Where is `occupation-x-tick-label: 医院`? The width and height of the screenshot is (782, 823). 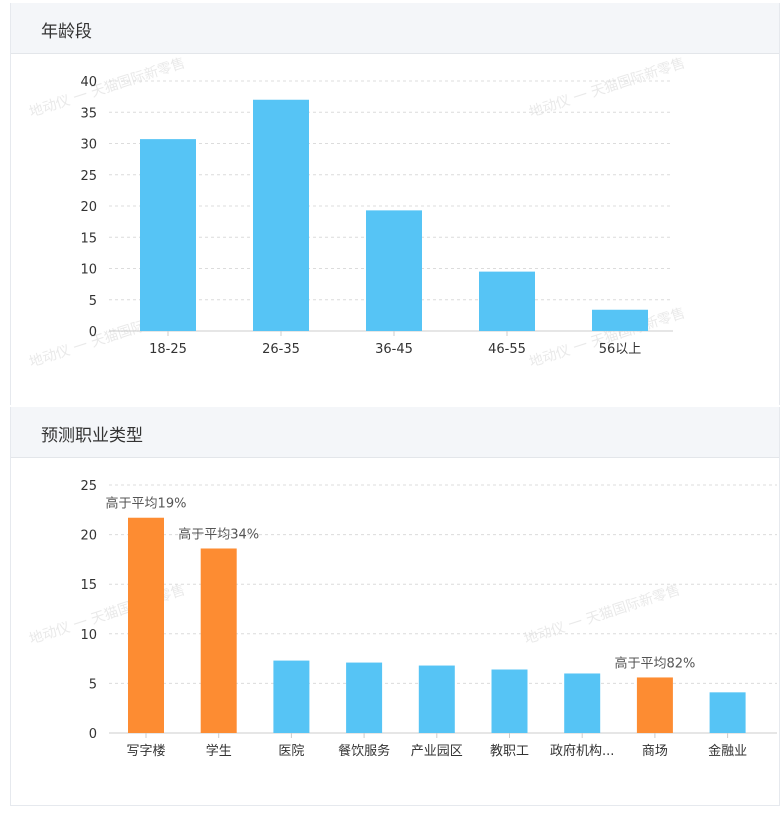
occupation-x-tick-label: 医院 is located at coordinates (291, 751).